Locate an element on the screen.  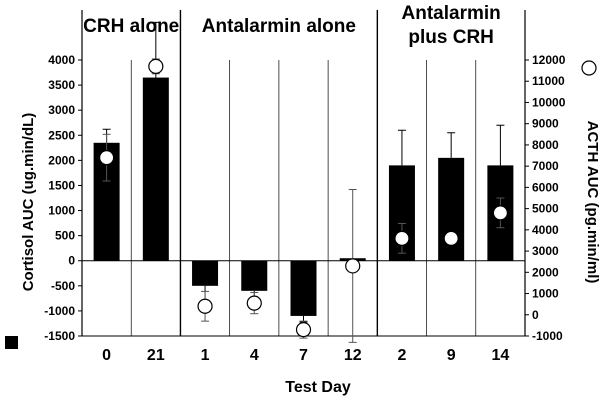
left-tick-label: -500 is located at coordinates (63, 286).